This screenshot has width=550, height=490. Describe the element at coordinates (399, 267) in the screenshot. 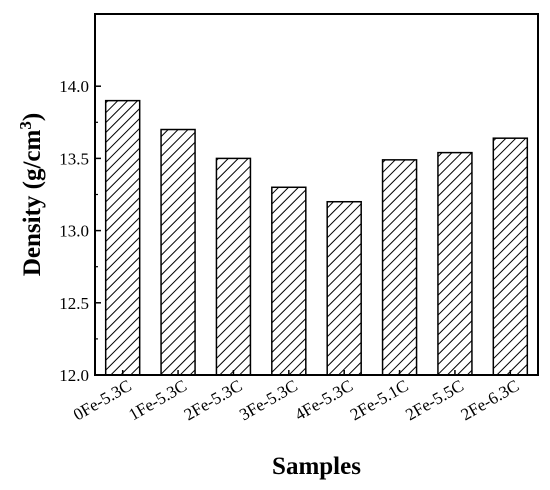

I see `bar-2Fe-5.1C` at that location.